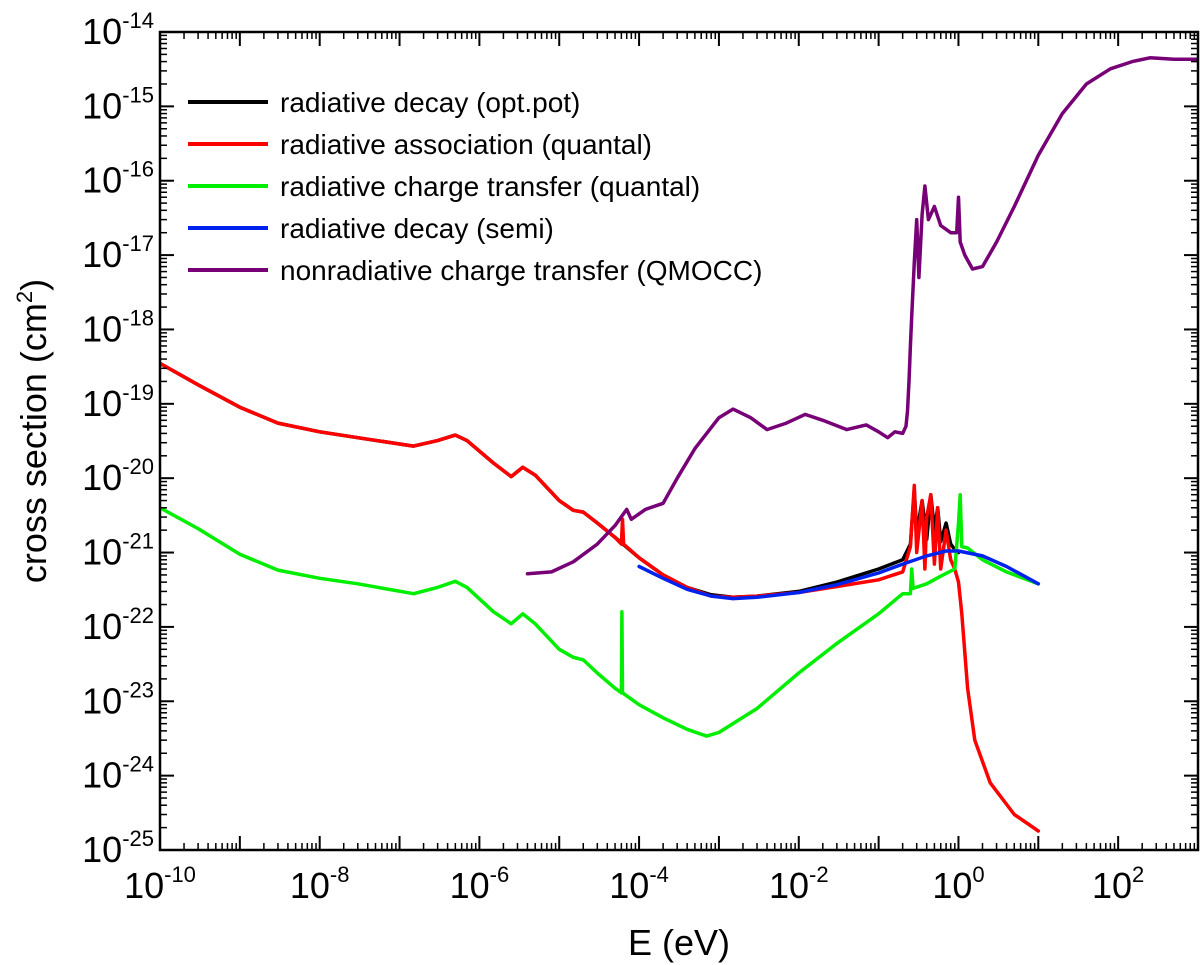 The width and height of the screenshot is (1200, 965). What do you see at coordinates (118, 402) in the screenshot?
I see `y-tick-label: 10-19` at bounding box center [118, 402].